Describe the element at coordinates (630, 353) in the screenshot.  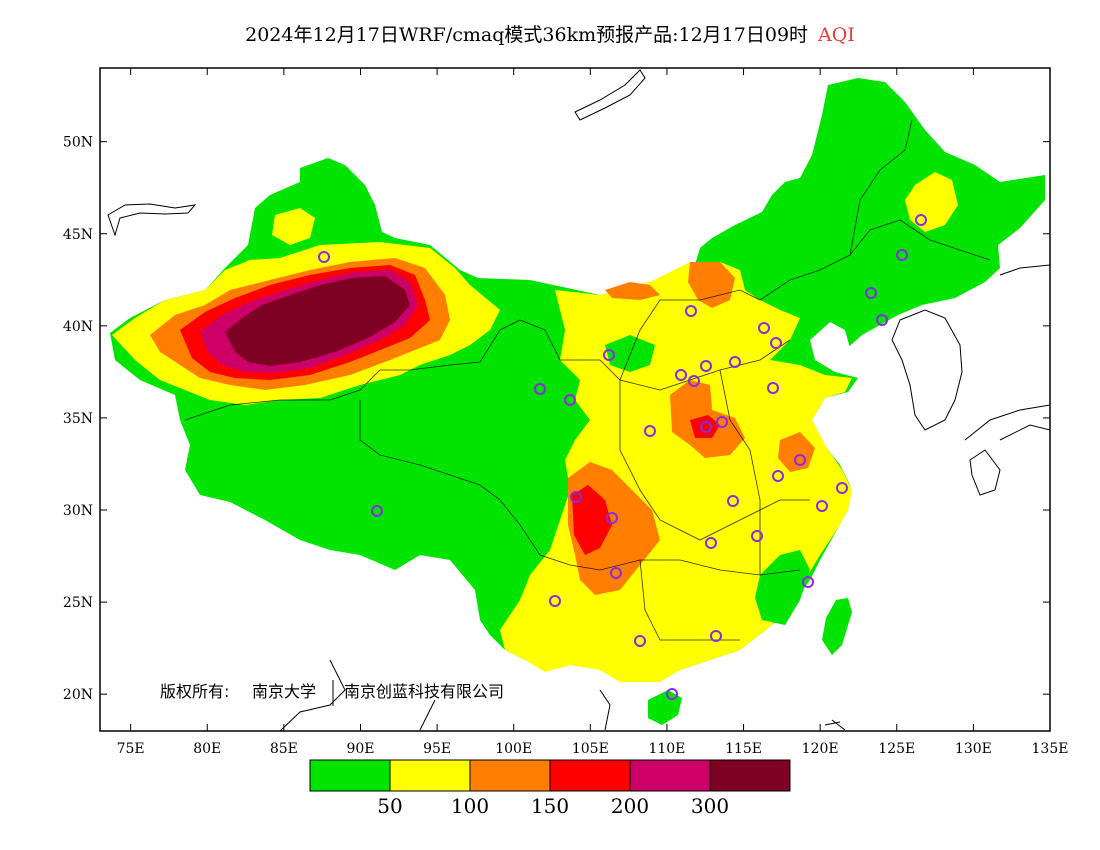
I see `region-good-shanxi` at that location.